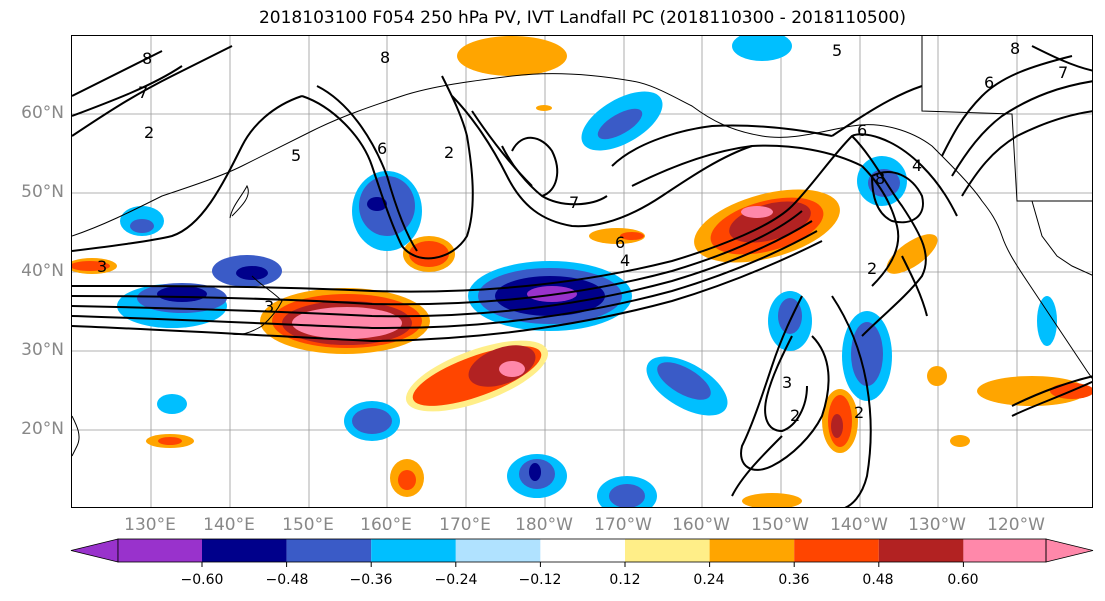 This screenshot has height=601, width=1105. Describe the element at coordinates (963, 580) in the screenshot. I see `colorbar-tick-label: 0.60` at that location.